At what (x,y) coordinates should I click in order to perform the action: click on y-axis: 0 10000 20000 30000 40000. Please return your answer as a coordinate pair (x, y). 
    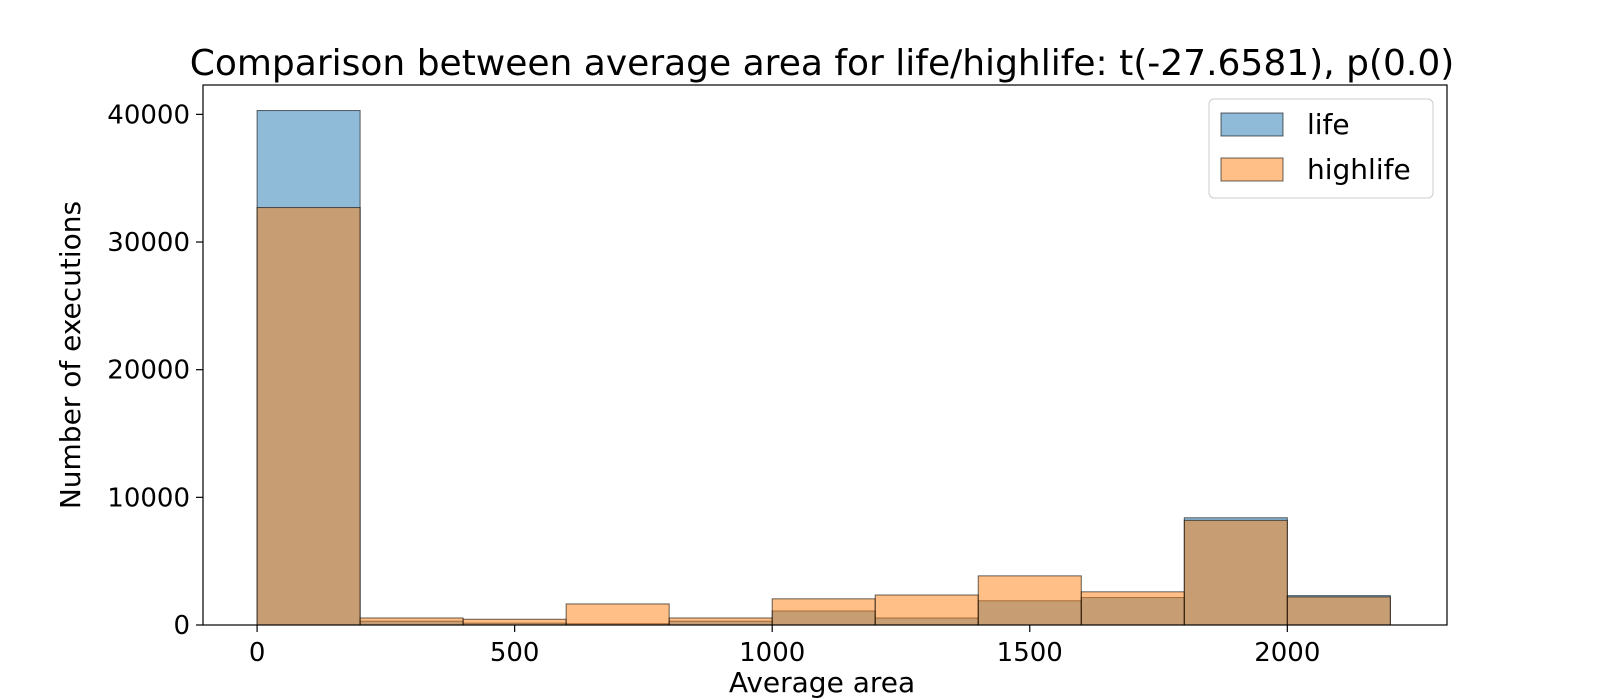
    Looking at the image, I should click on (155, 370).